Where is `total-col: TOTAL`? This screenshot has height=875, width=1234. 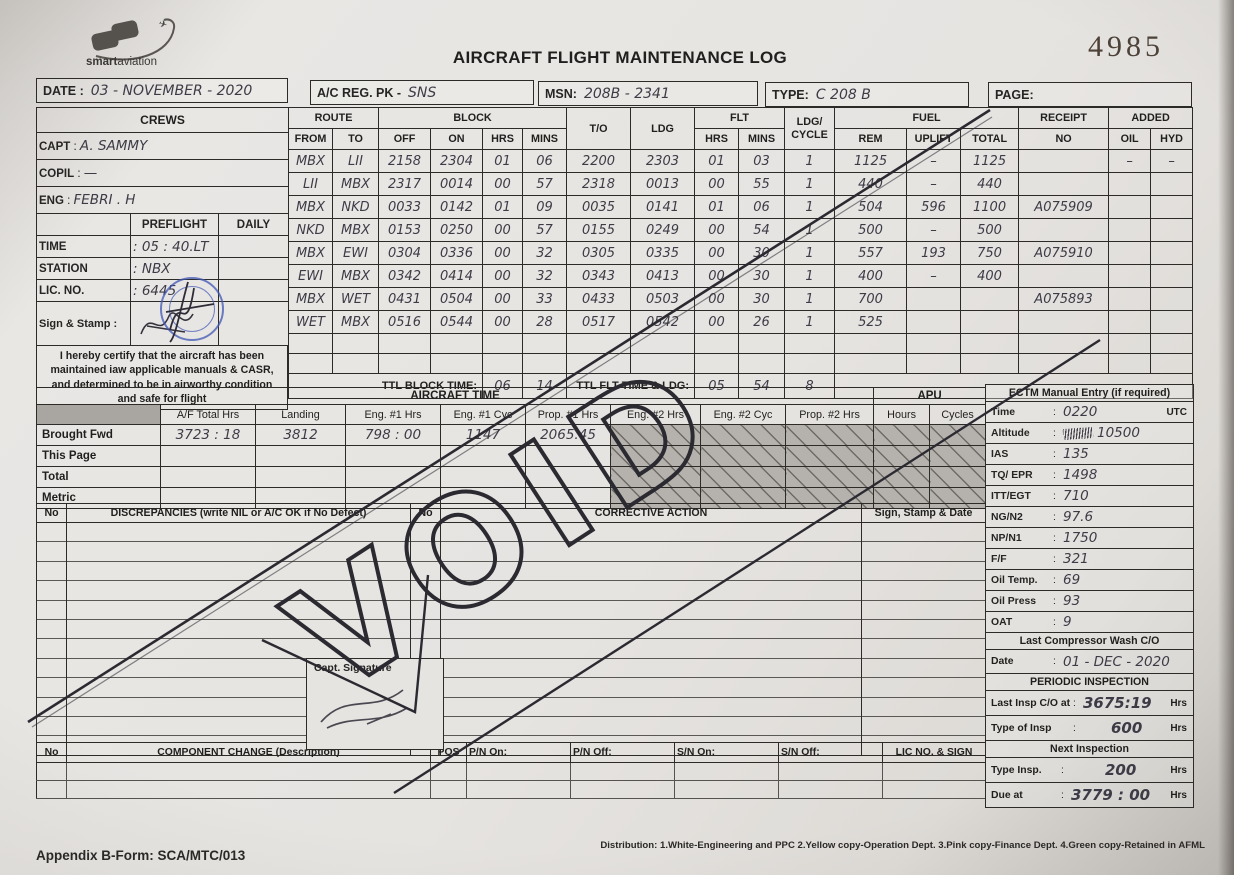
total-col: TOTAL is located at coordinates (990, 139).